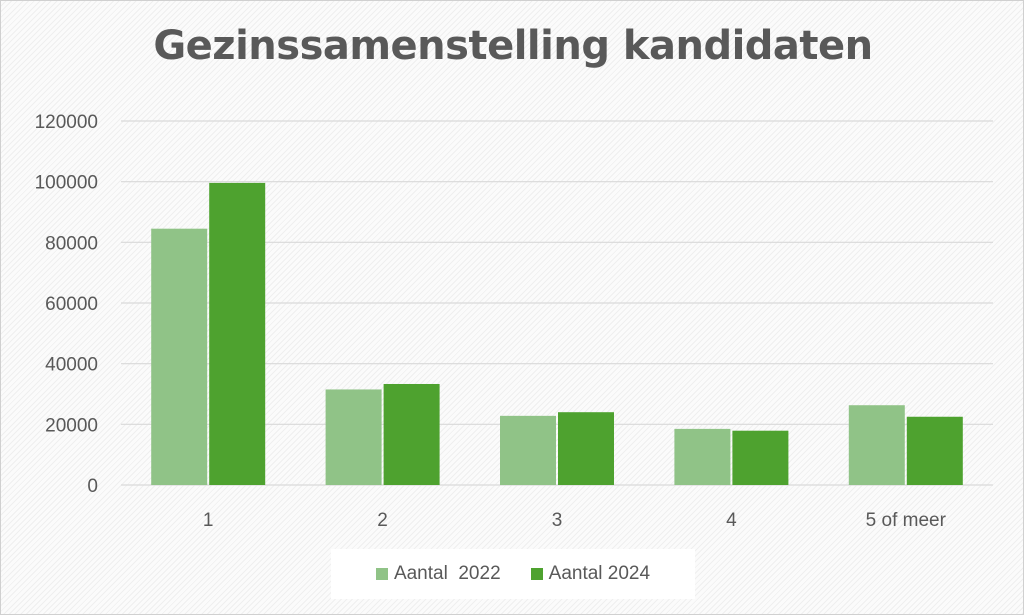  What do you see at coordinates (71, 304) in the screenshot?
I see `y-tick-label: 60000` at bounding box center [71, 304].